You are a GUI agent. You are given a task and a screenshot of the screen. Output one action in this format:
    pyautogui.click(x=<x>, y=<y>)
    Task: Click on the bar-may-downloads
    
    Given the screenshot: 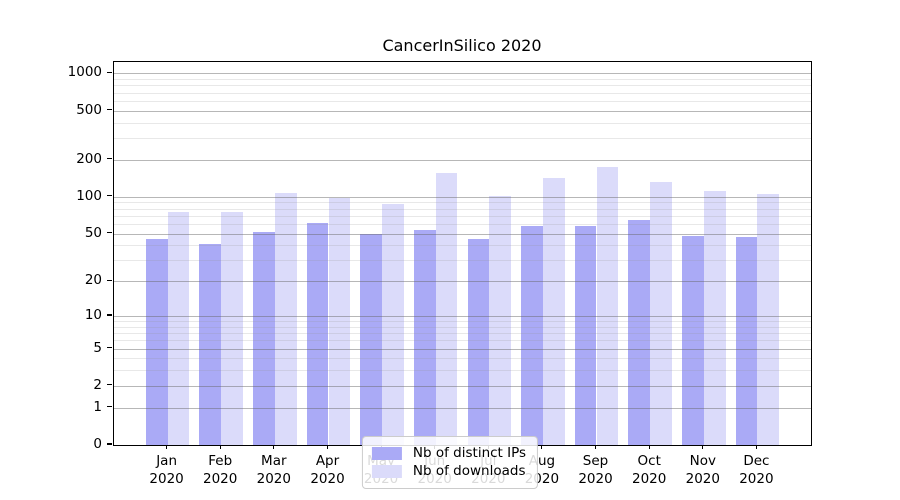 What is the action you would take?
    pyautogui.click(x=393, y=324)
    